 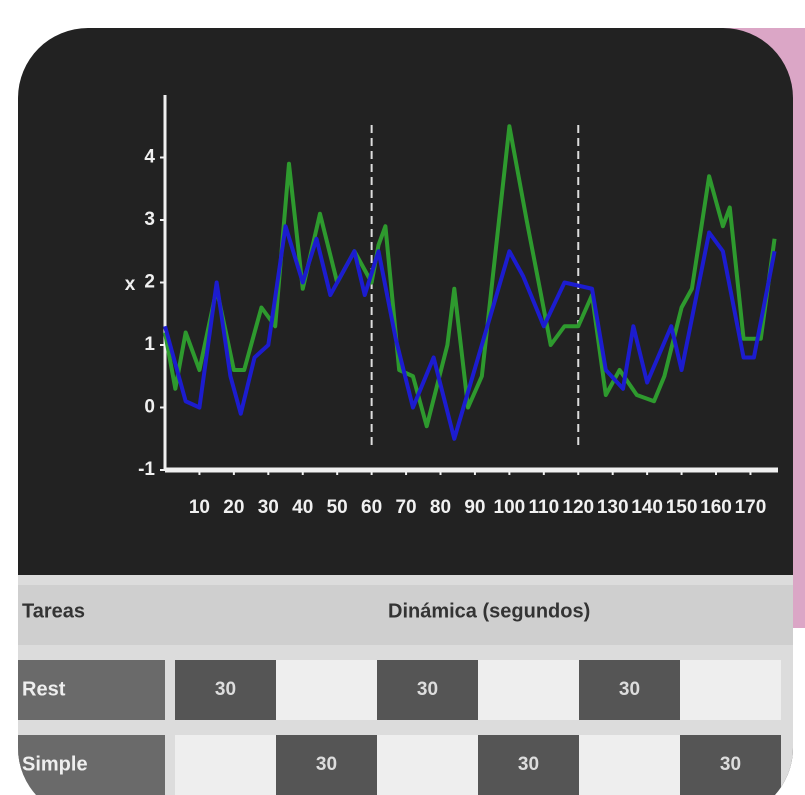 I want to click on row-label: Simple, so click(x=55, y=764).